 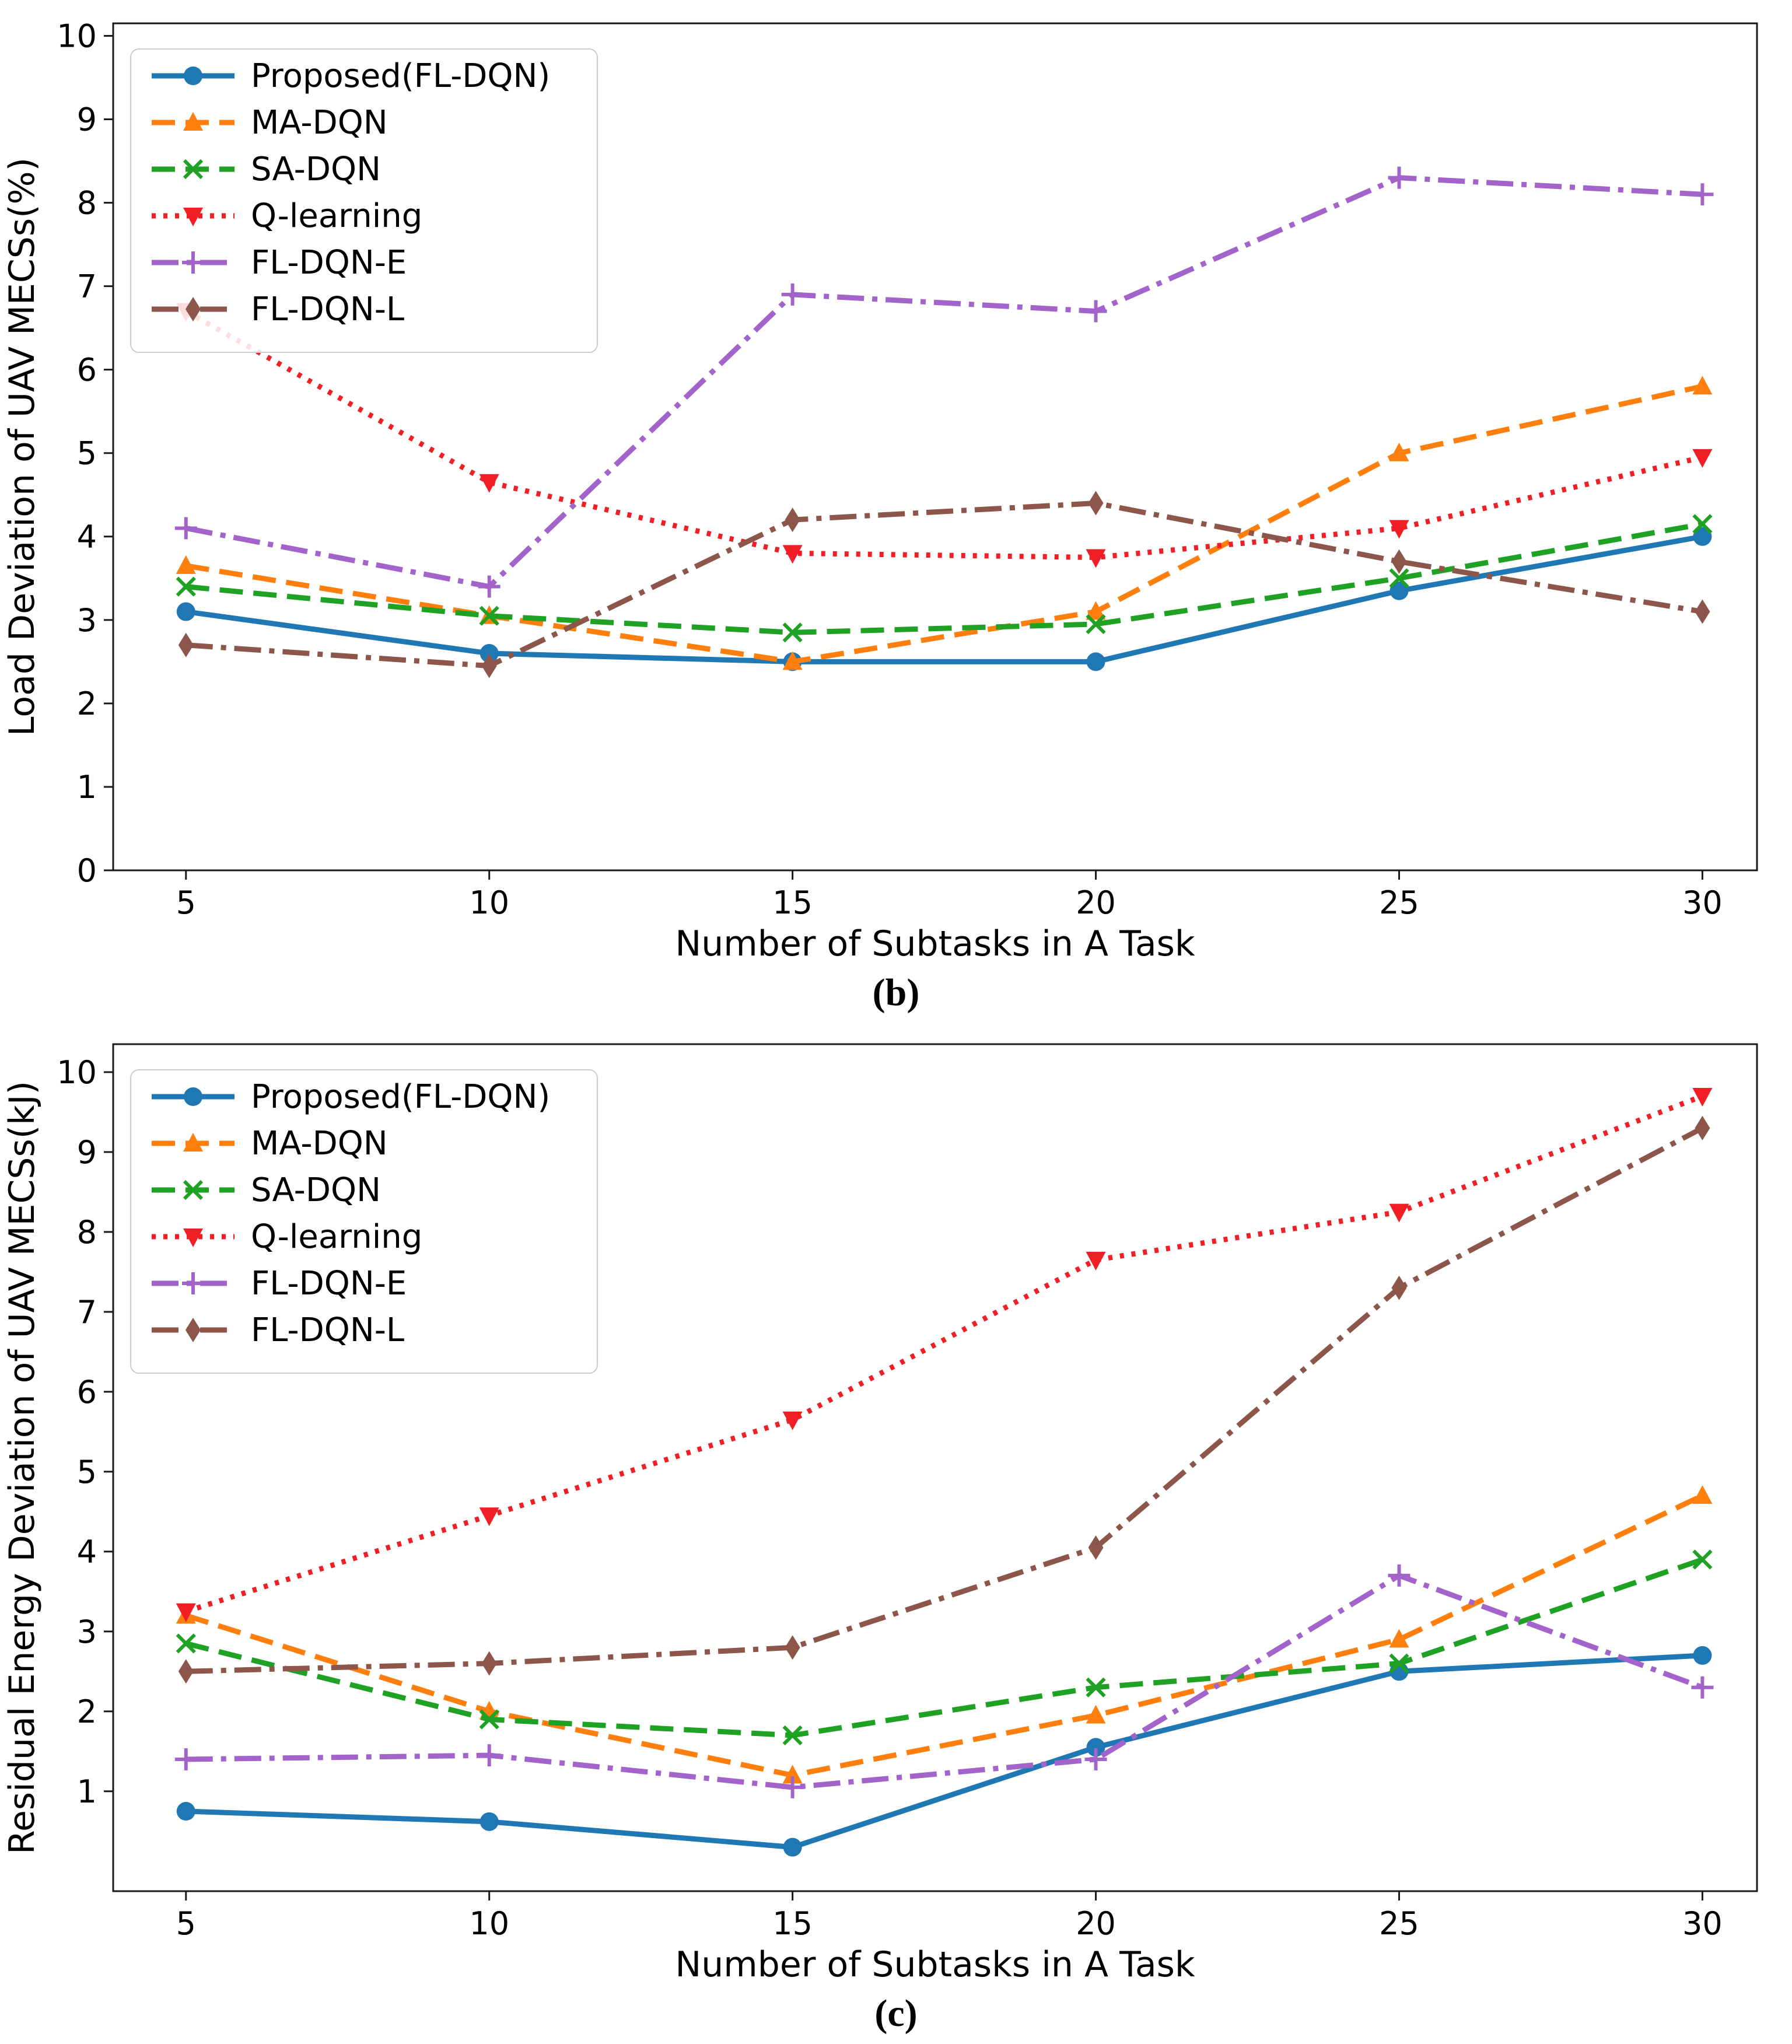 I want to click on legend-item-fl-dqn-l: FL-DQN-L, so click(x=278, y=1330).